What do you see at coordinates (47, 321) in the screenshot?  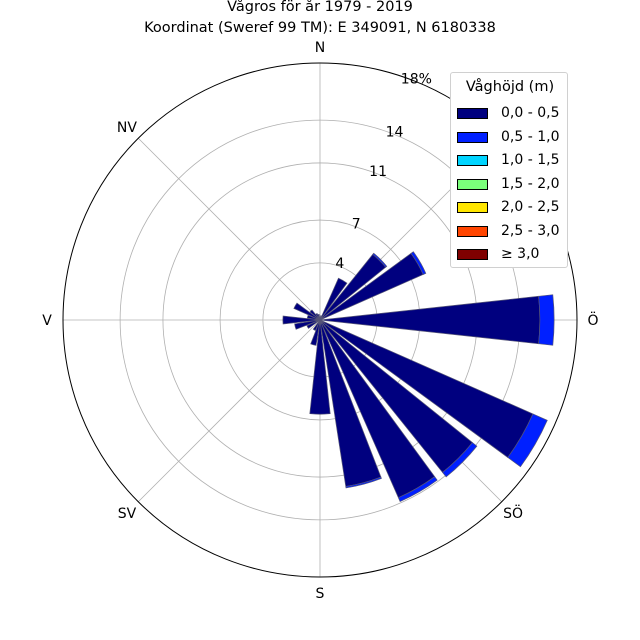 I see `direction-label-6: V` at bounding box center [47, 321].